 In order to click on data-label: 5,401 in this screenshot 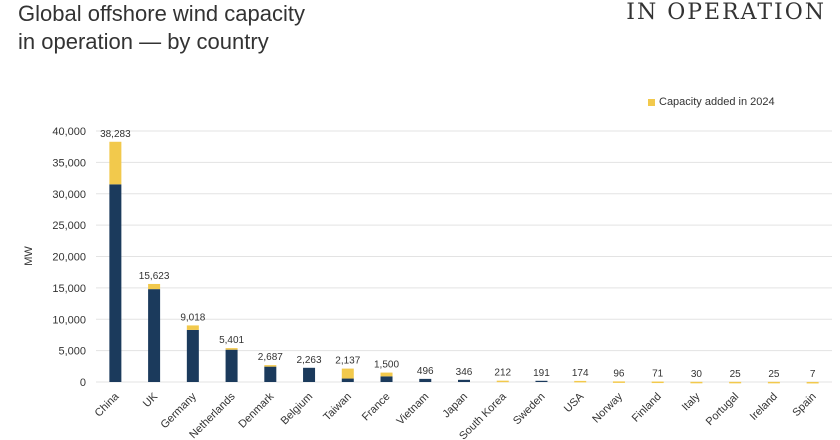, I will do `click(231, 340)`.